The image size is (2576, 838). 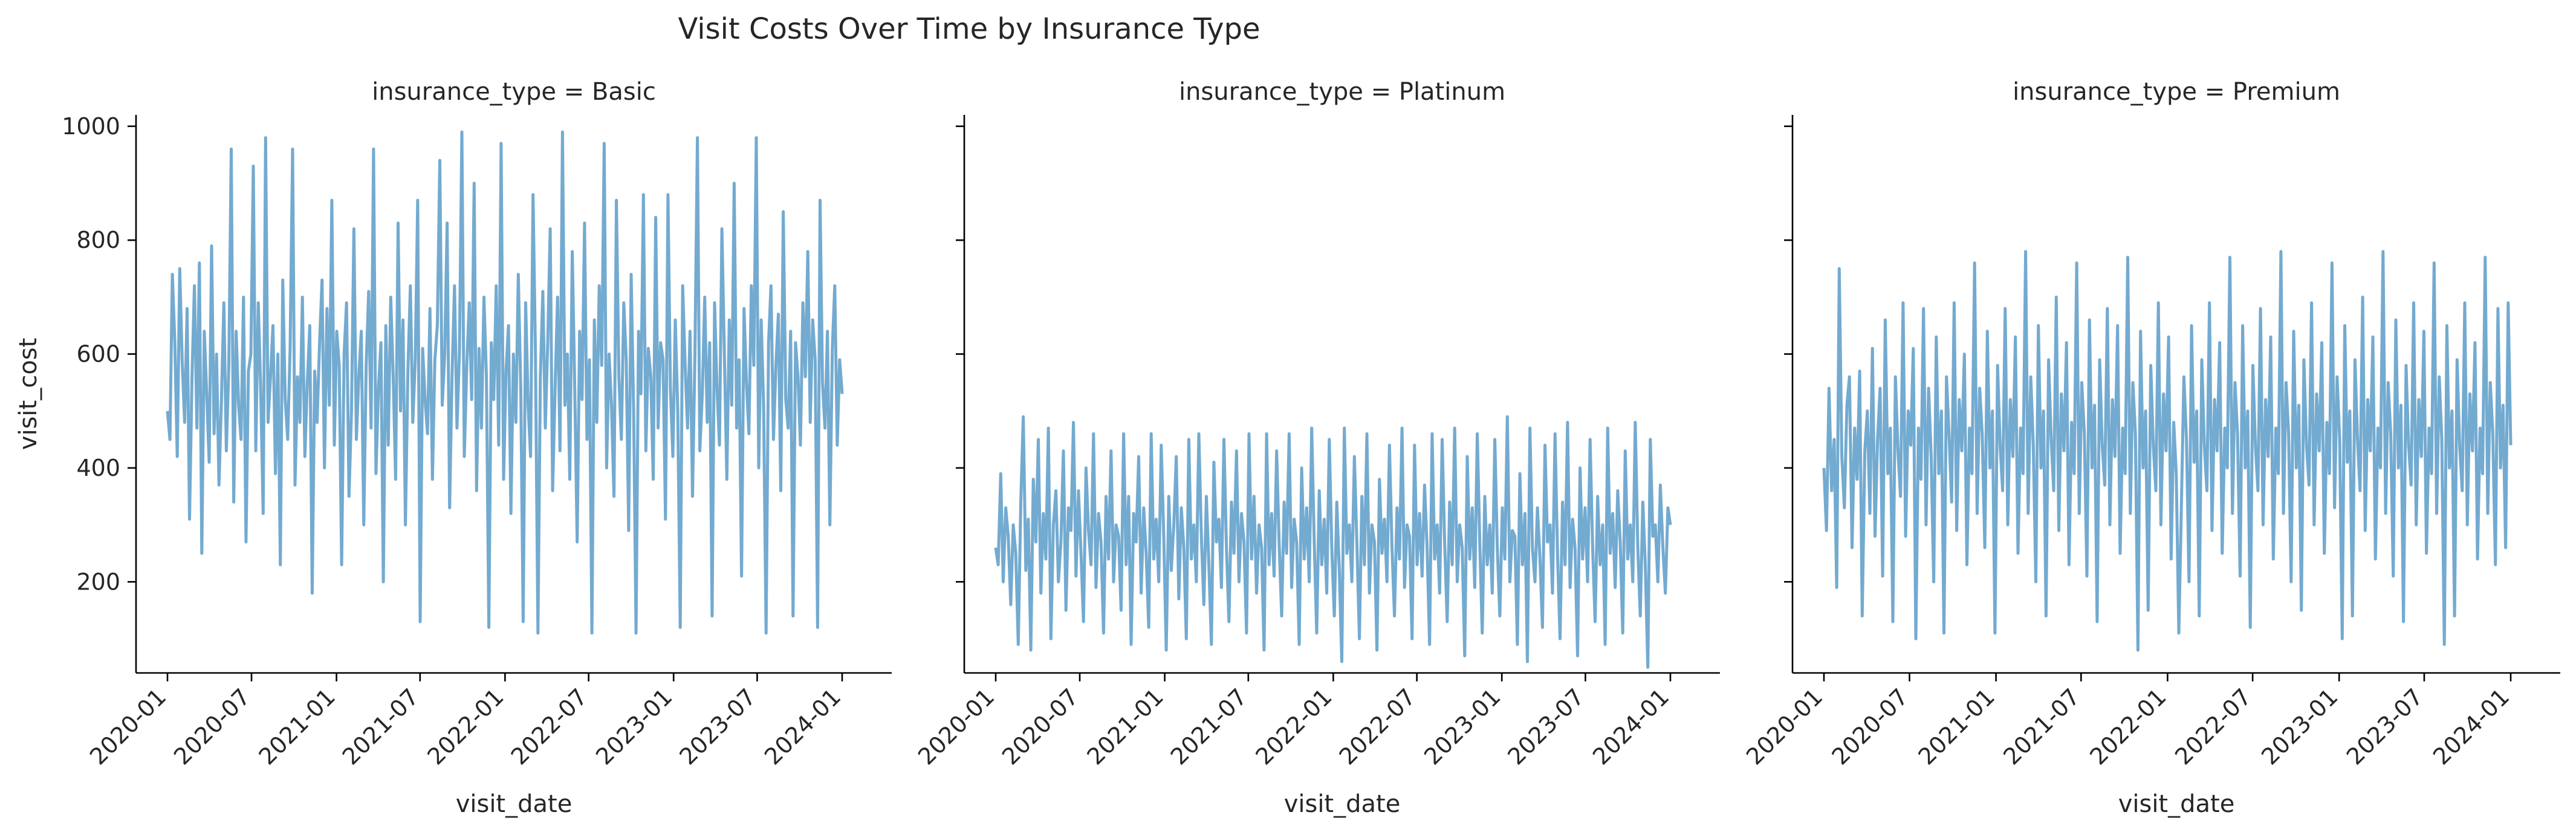 What do you see at coordinates (98, 240) in the screenshot?
I see `y-tick-label: 800` at bounding box center [98, 240].